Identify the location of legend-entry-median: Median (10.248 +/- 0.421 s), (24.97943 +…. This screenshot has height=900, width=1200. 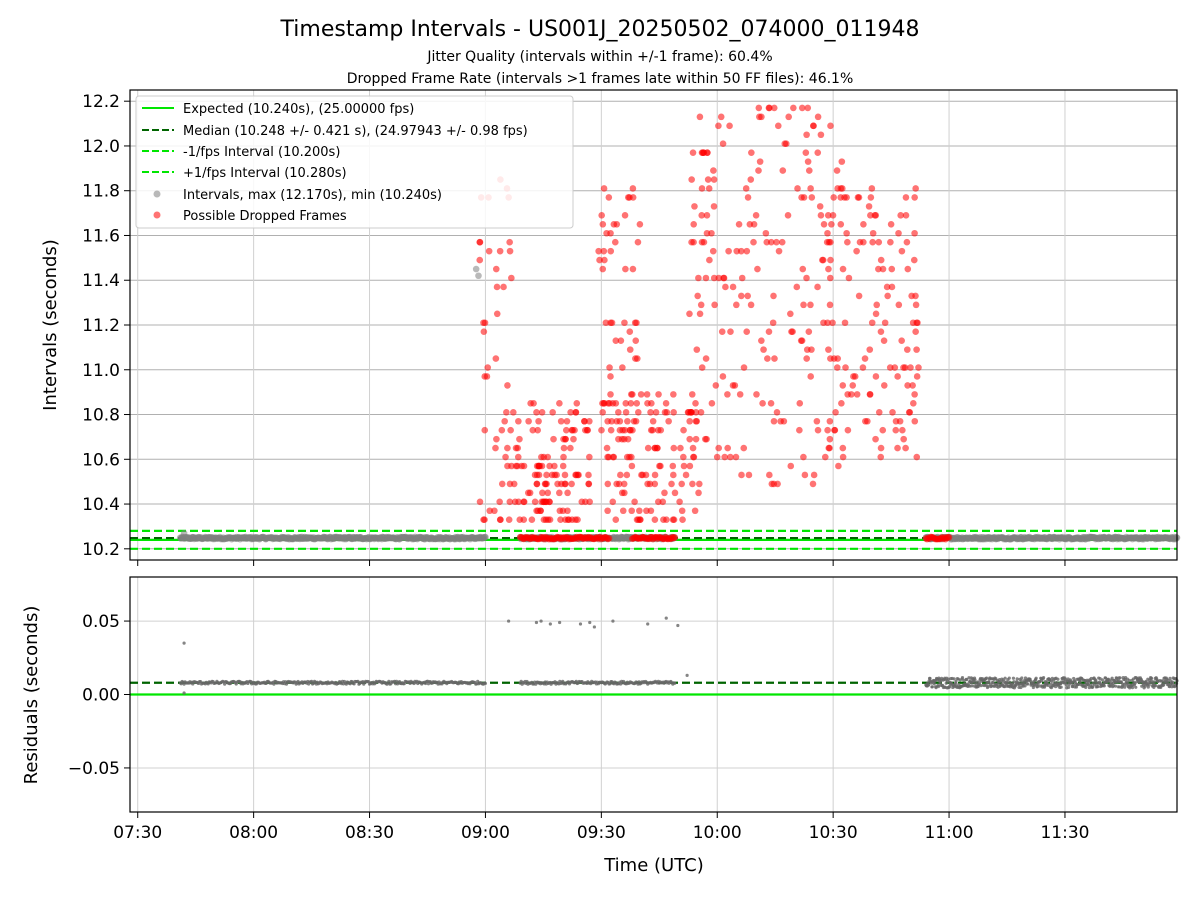
(355, 131).